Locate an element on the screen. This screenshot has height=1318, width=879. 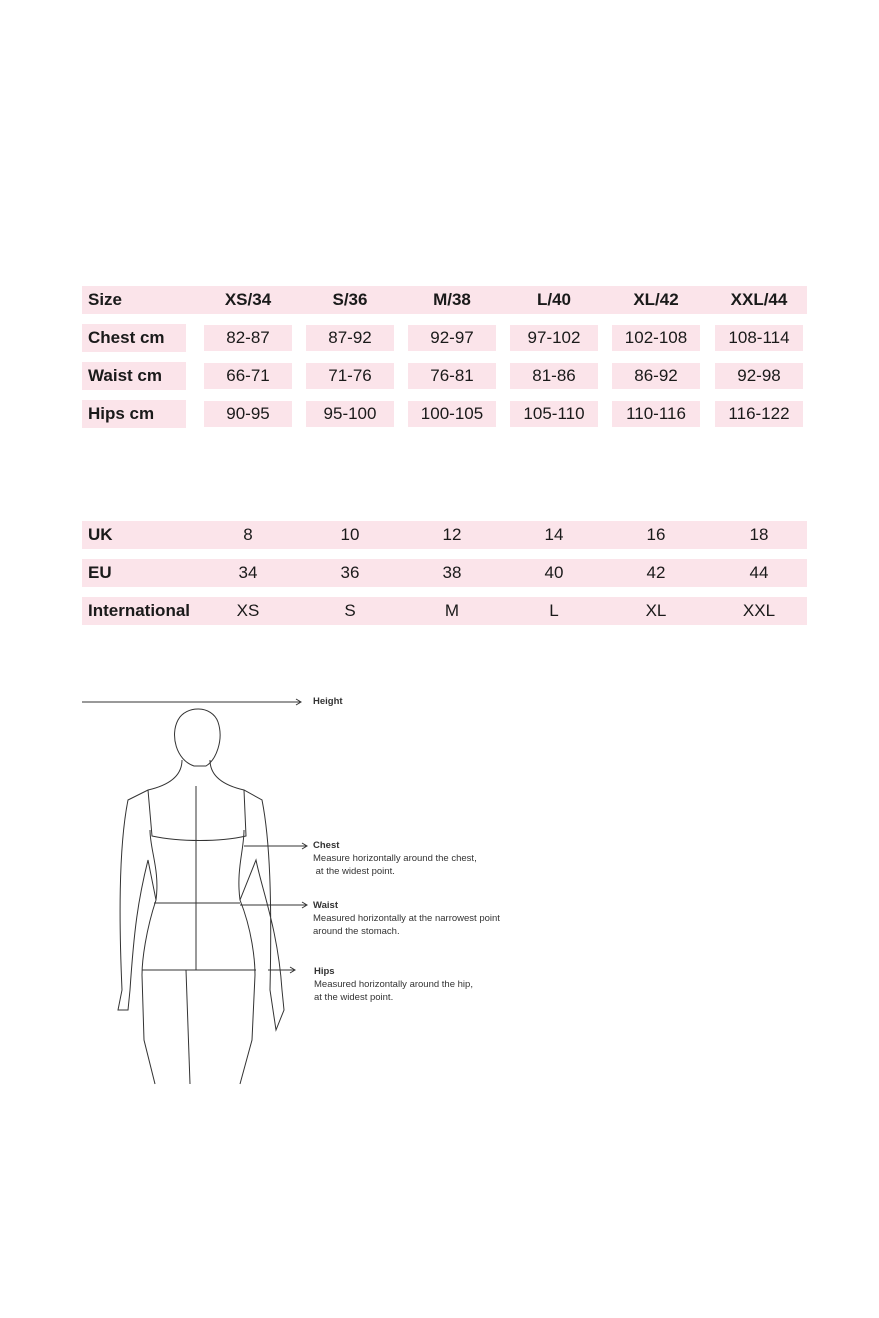
row-label: Hips cm is located at coordinates (134, 414).